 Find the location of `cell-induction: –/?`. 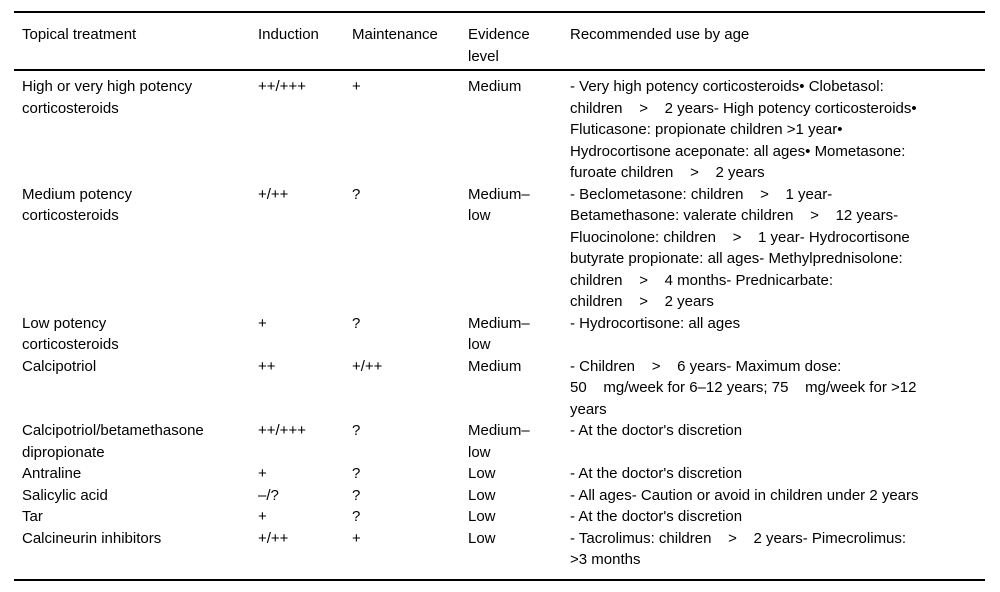

cell-induction: –/? is located at coordinates (268, 495).